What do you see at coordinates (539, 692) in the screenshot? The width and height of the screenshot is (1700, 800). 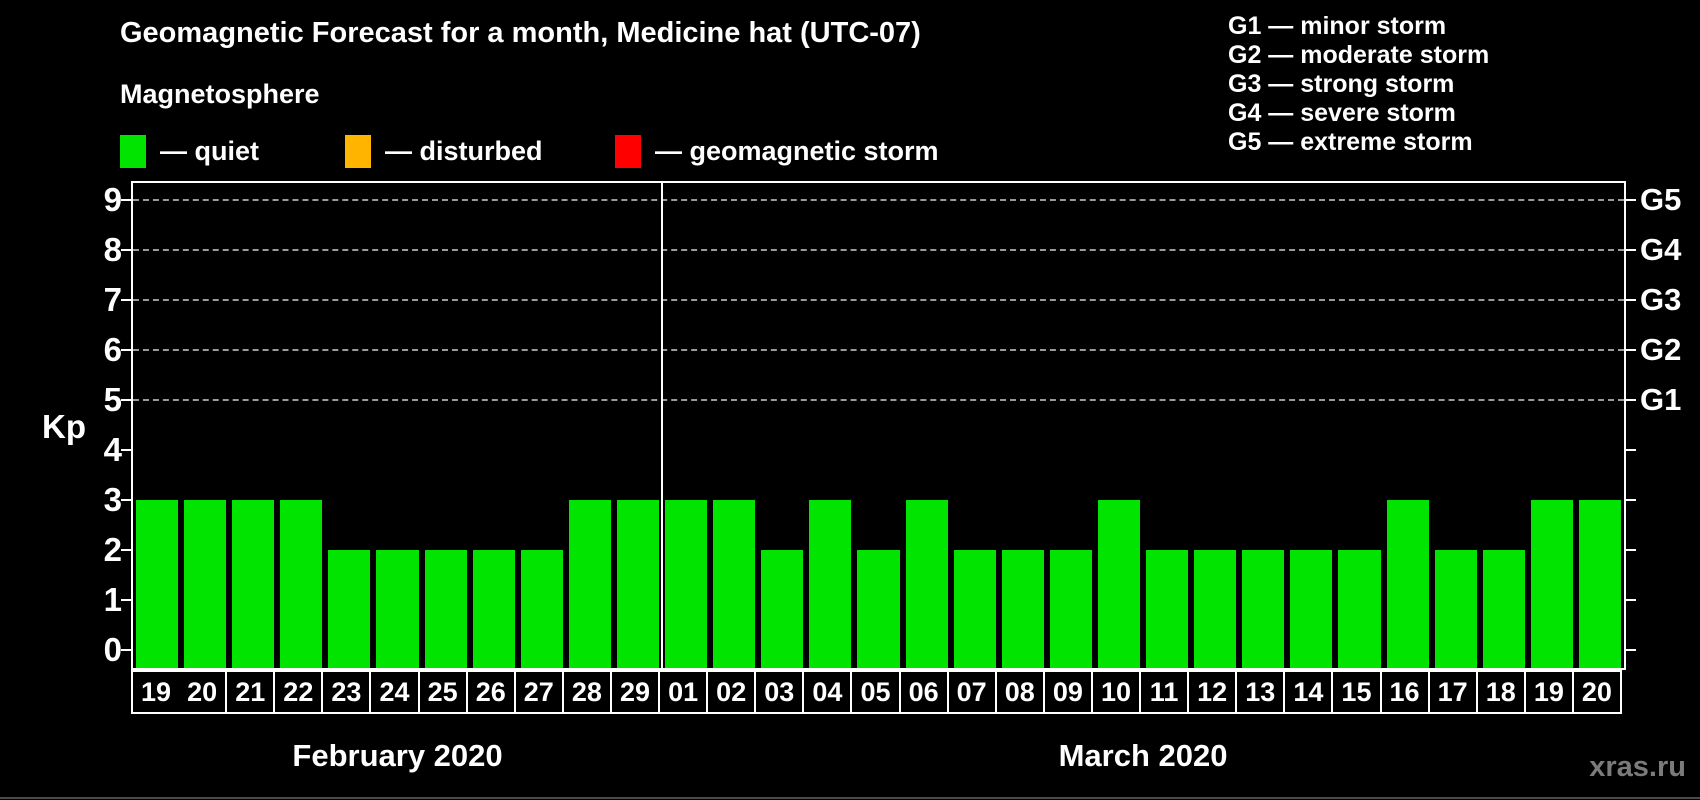 I see `date-cell-27: 27` at bounding box center [539, 692].